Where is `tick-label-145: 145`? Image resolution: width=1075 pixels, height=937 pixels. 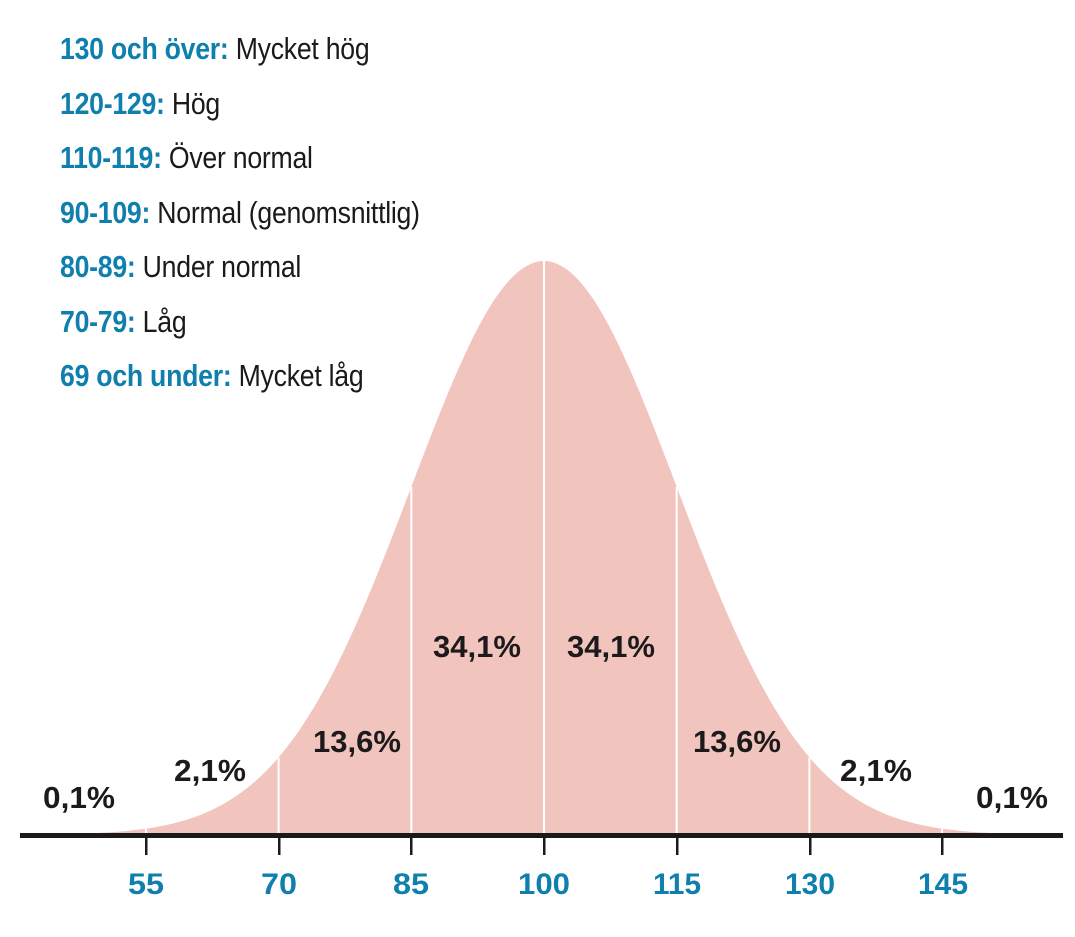
tick-label-145: 145 is located at coordinates (943, 884).